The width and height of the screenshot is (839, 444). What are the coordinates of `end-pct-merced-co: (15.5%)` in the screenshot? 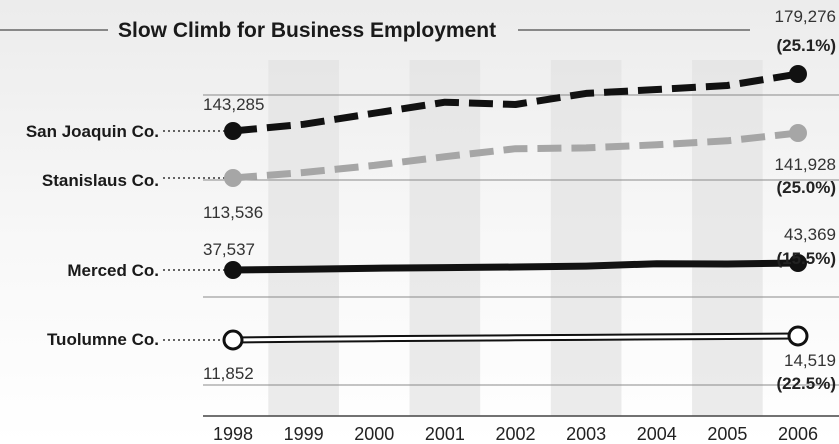 It's located at (806, 258).